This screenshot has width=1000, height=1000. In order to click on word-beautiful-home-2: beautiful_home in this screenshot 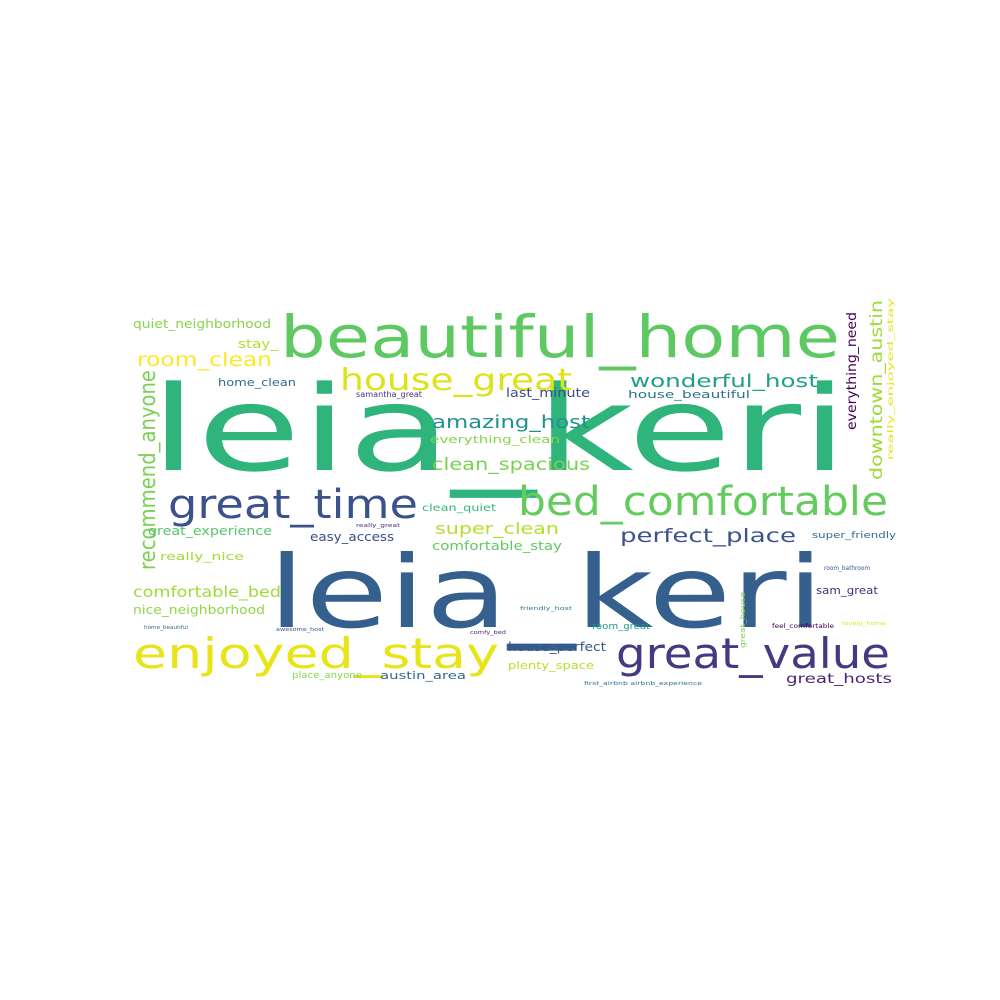, I will do `click(560, 337)`.